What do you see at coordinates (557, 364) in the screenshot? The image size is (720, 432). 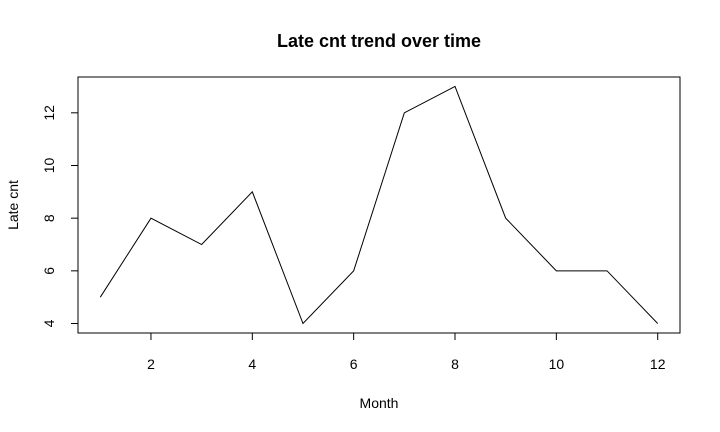 I see `x-tick-label: 10` at bounding box center [557, 364].